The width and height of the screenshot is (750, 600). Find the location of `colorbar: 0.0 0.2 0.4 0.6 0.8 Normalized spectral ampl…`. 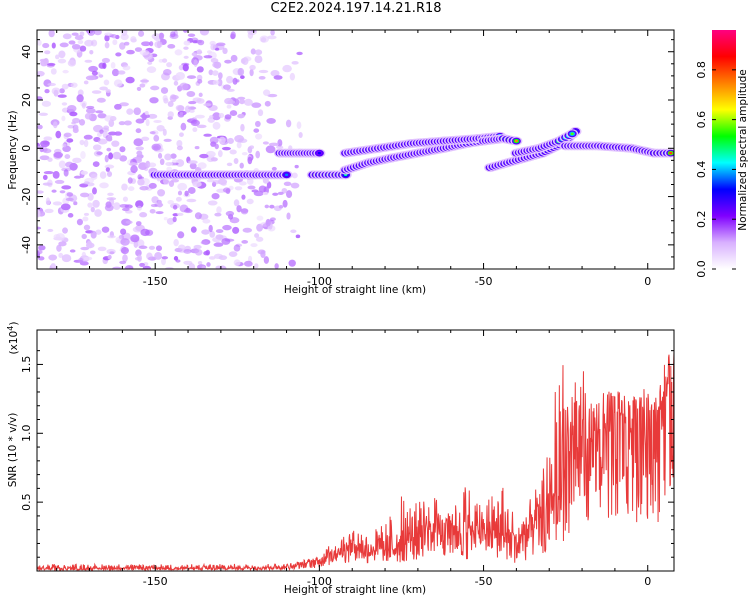

colorbar: 0.0 0.2 0.4 0.6 0.8 Normalized spectral ampl… is located at coordinates (722, 154).